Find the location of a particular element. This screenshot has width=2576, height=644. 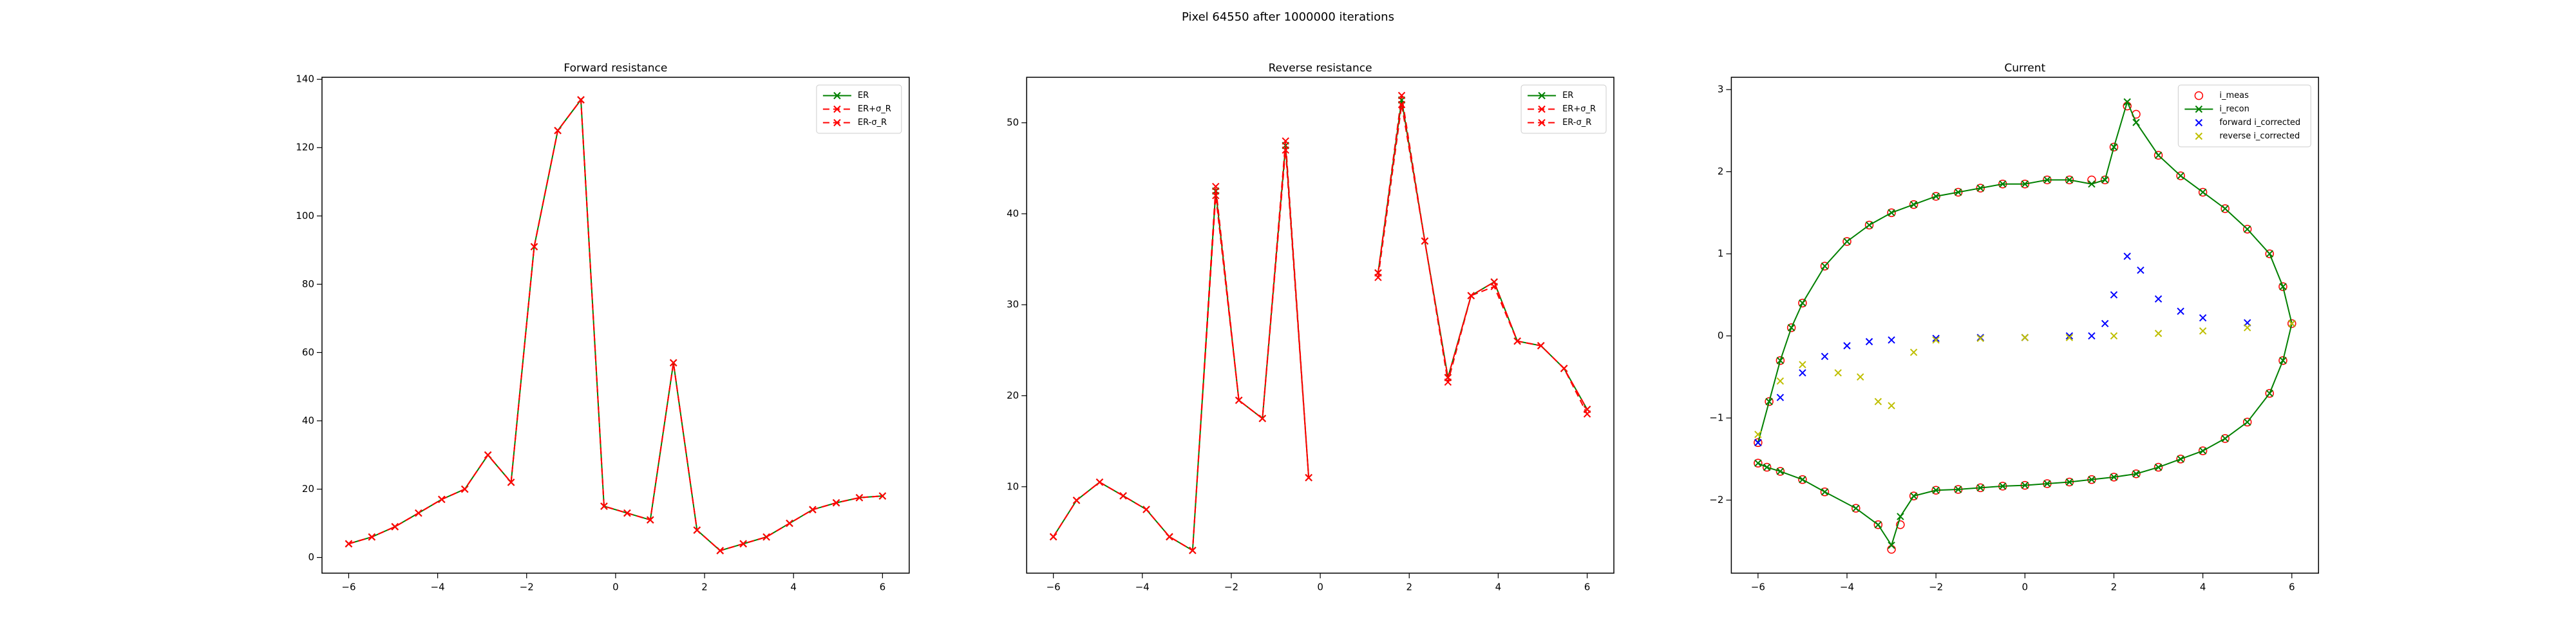

y-tick-label: 40 is located at coordinates (1013, 213).